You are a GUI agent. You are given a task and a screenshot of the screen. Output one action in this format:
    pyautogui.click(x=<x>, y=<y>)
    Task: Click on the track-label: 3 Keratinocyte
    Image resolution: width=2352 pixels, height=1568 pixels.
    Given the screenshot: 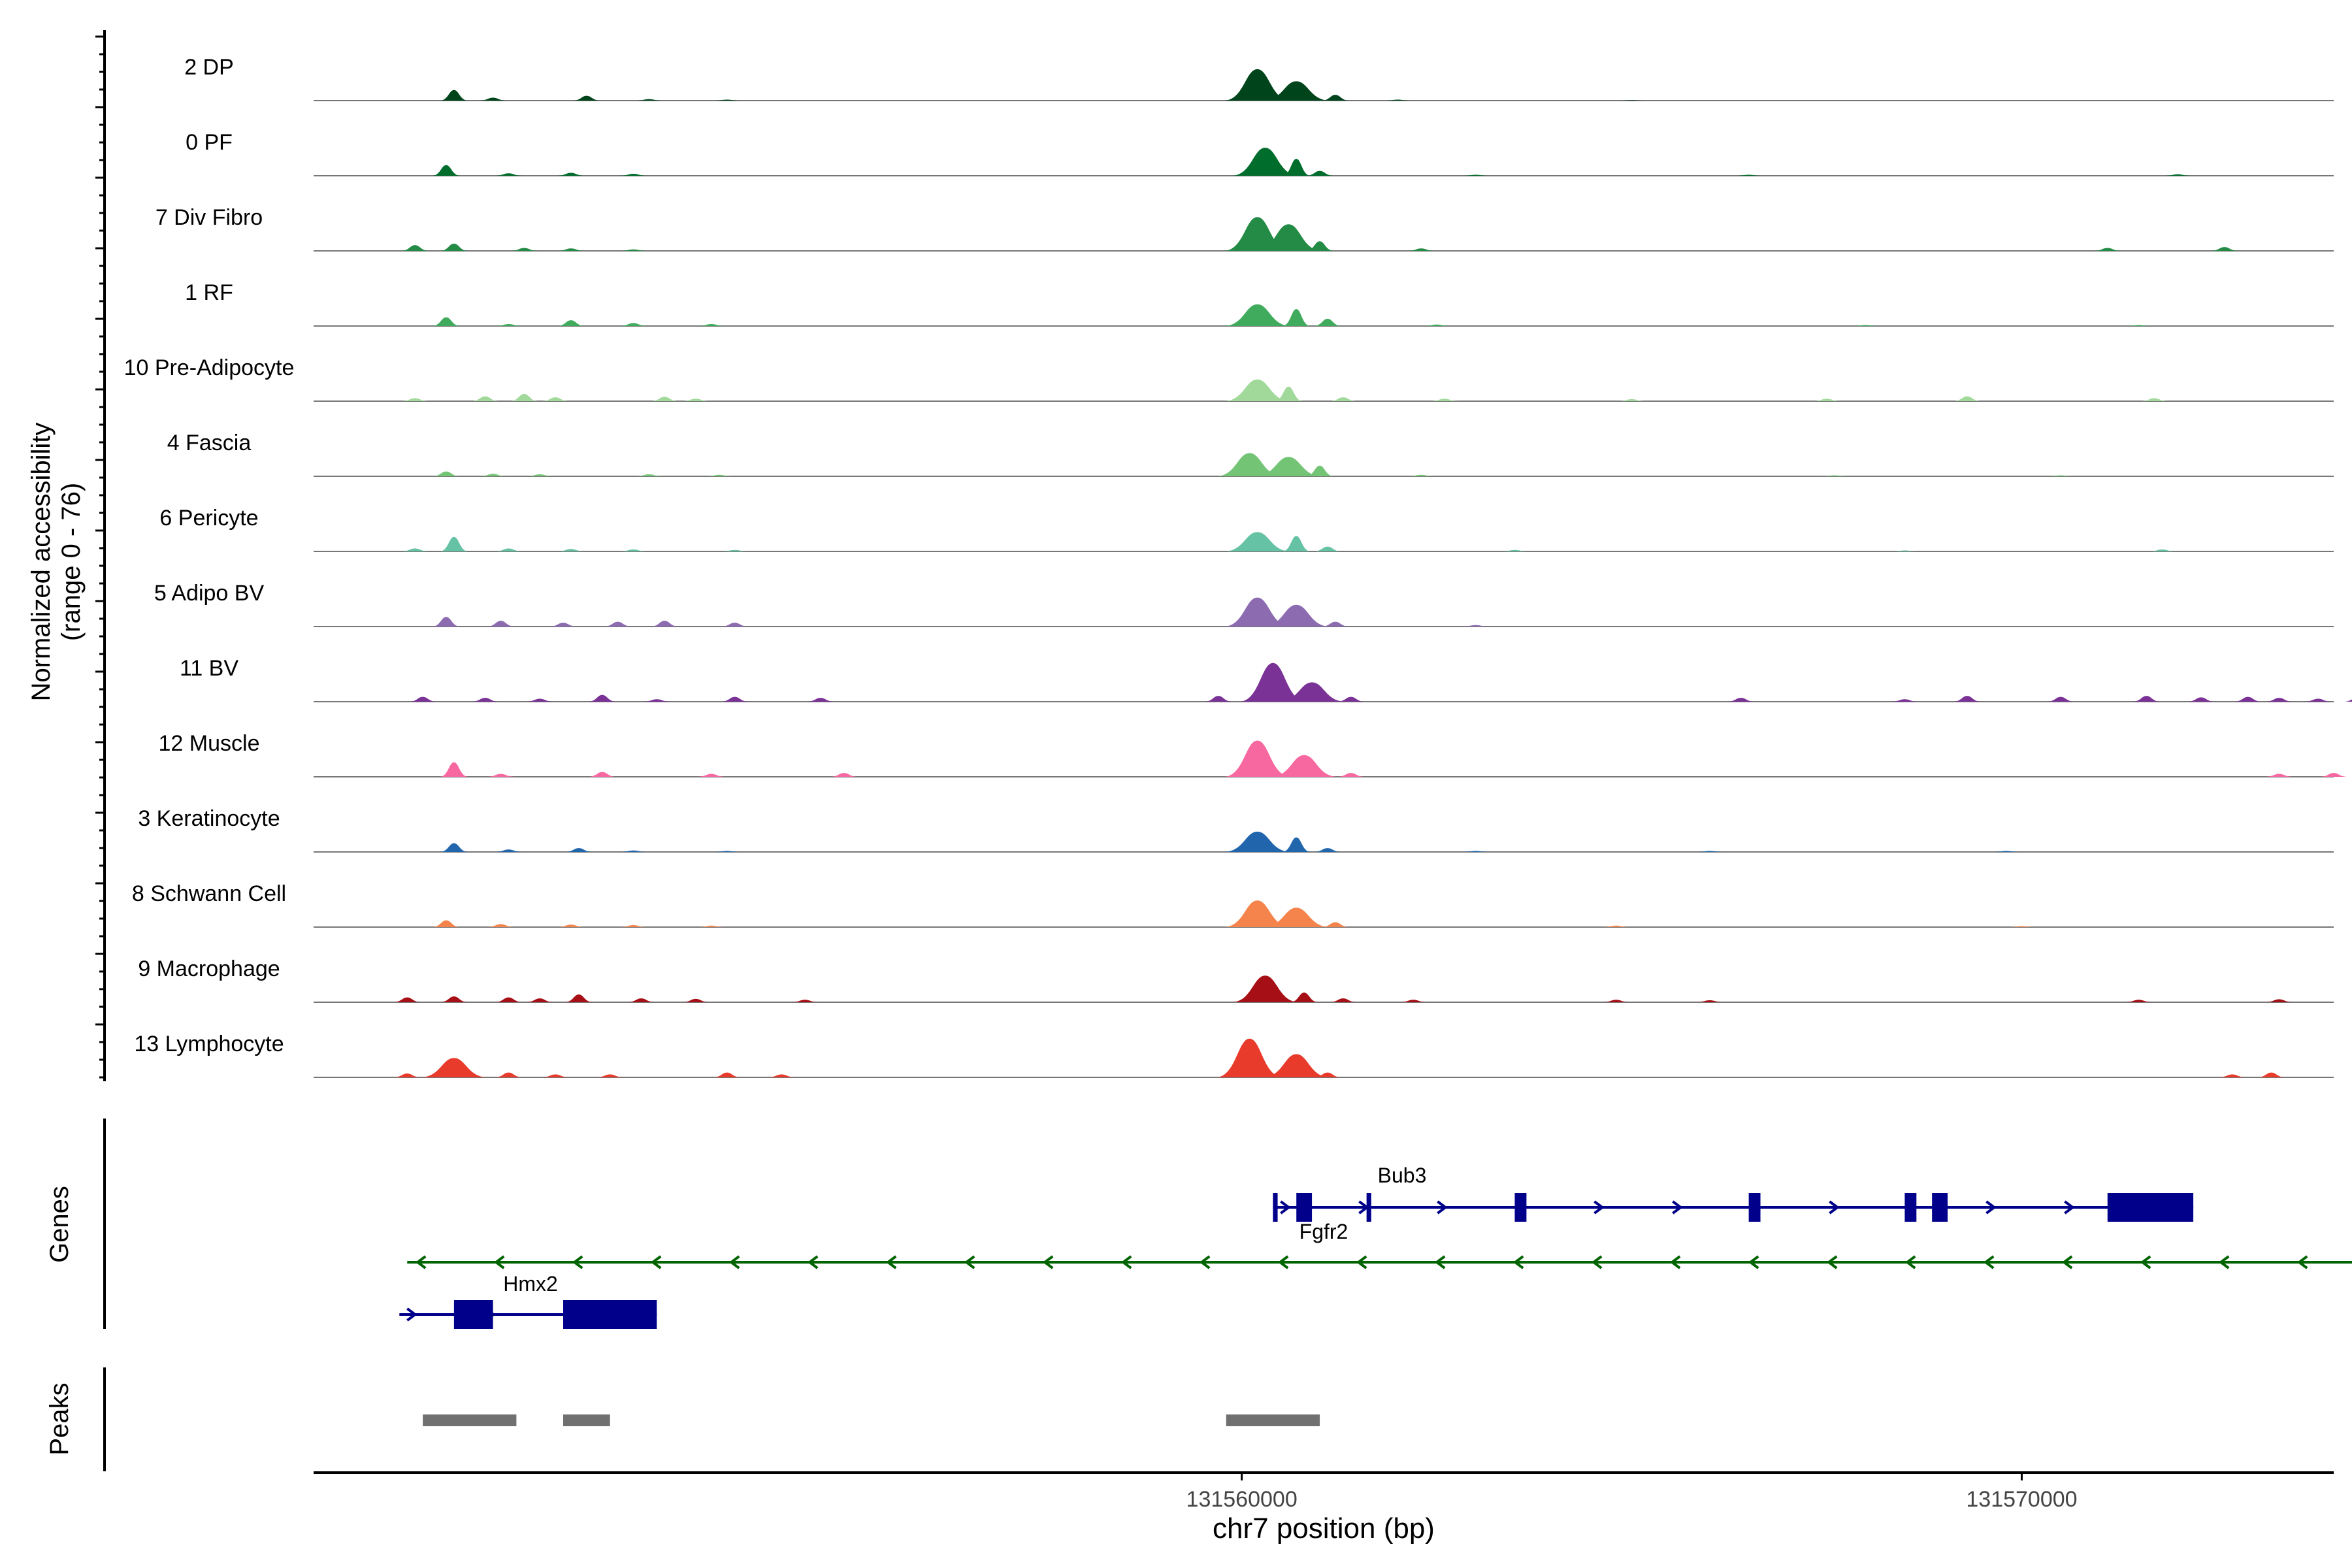 What is the action you would take?
    pyautogui.click(x=209, y=818)
    